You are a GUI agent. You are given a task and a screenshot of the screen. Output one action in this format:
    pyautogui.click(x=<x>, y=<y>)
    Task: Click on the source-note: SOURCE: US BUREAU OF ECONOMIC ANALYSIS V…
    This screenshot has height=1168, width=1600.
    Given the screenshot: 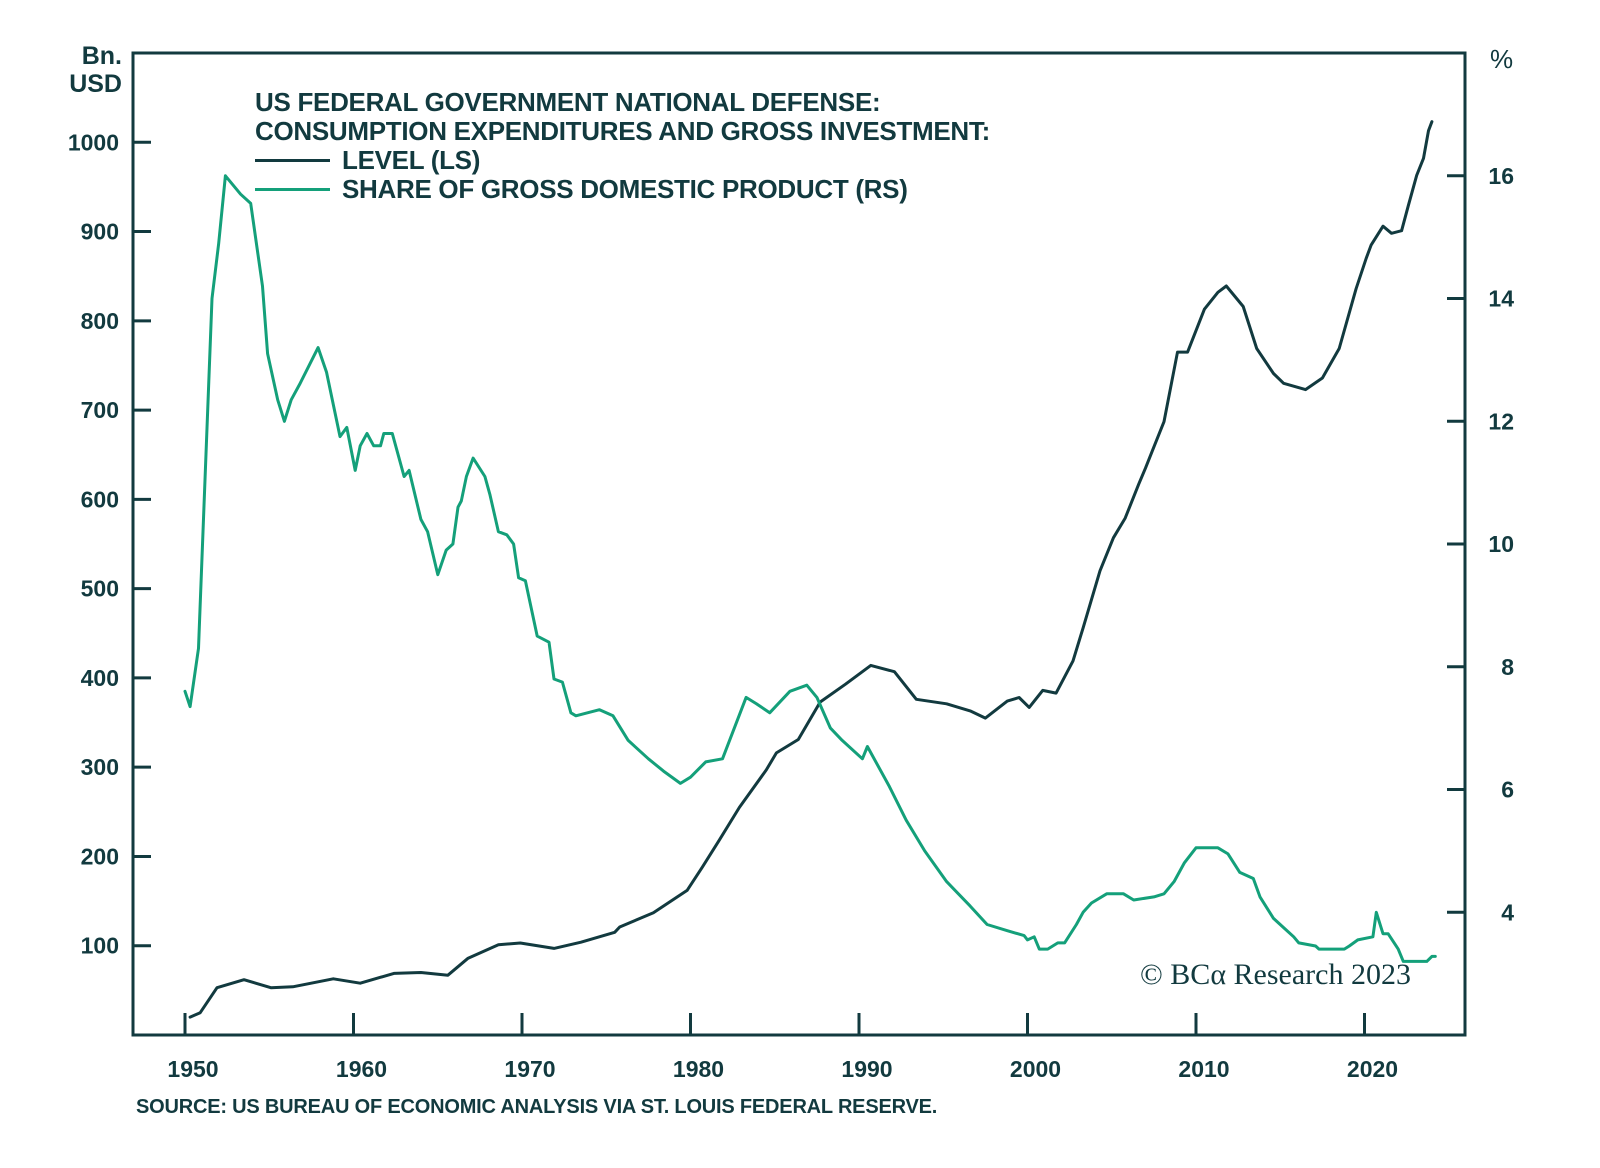 What is the action you would take?
    pyautogui.click(x=537, y=1107)
    